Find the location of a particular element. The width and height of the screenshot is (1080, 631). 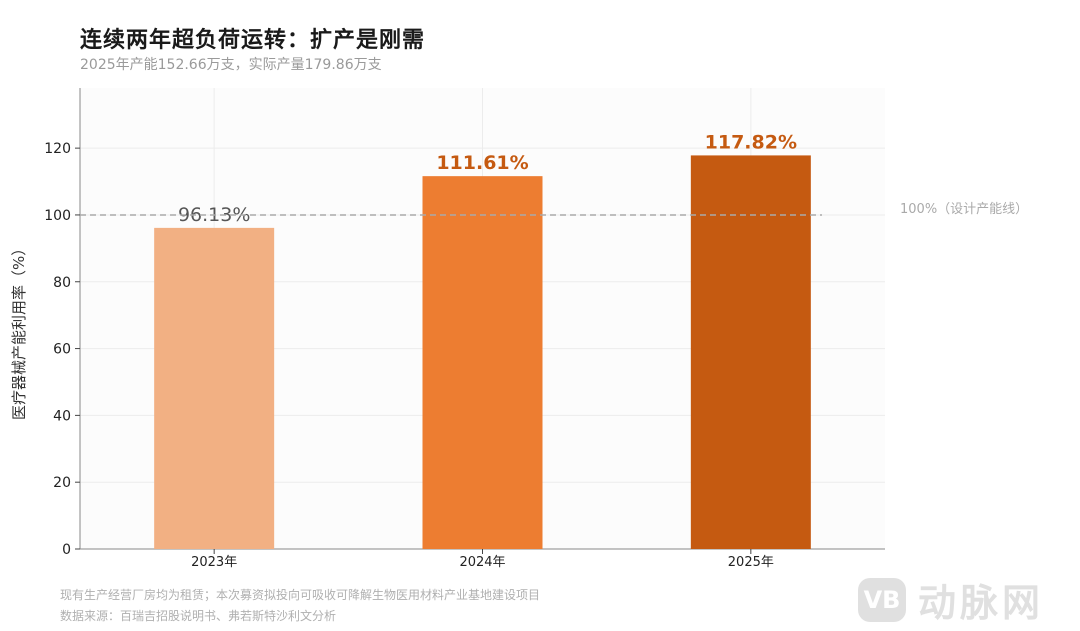

watermark: VB 动脉网 is located at coordinates (951, 599).